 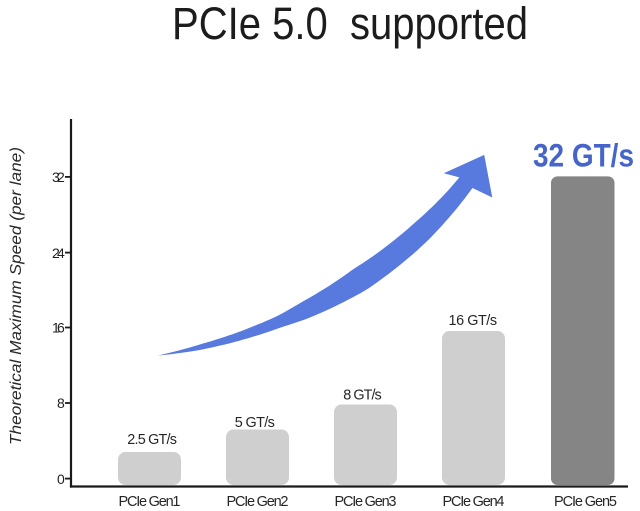 What do you see at coordinates (583, 156) in the screenshot?
I see `svg-text: 32 GT/s` at bounding box center [583, 156].